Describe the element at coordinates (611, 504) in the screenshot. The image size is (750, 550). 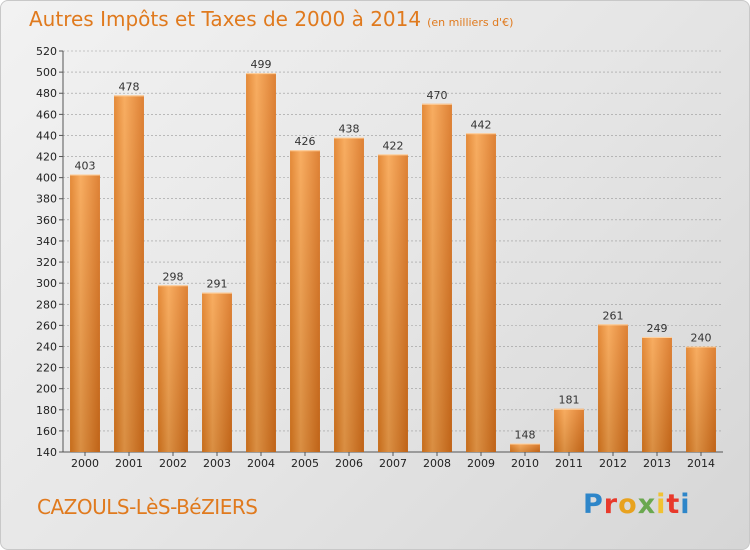
I see `logo-letter: r` at that location.